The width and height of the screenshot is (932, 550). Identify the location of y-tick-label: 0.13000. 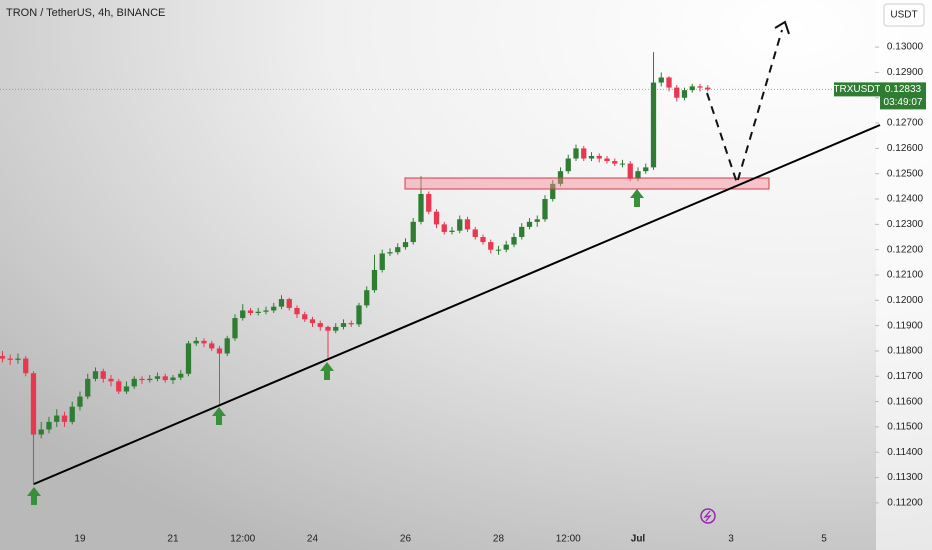
(905, 47).